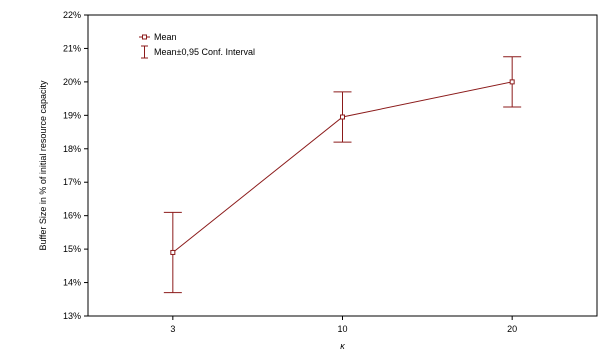 The image size is (615, 353). I want to click on y-tick-label: 14%, so click(72, 283).